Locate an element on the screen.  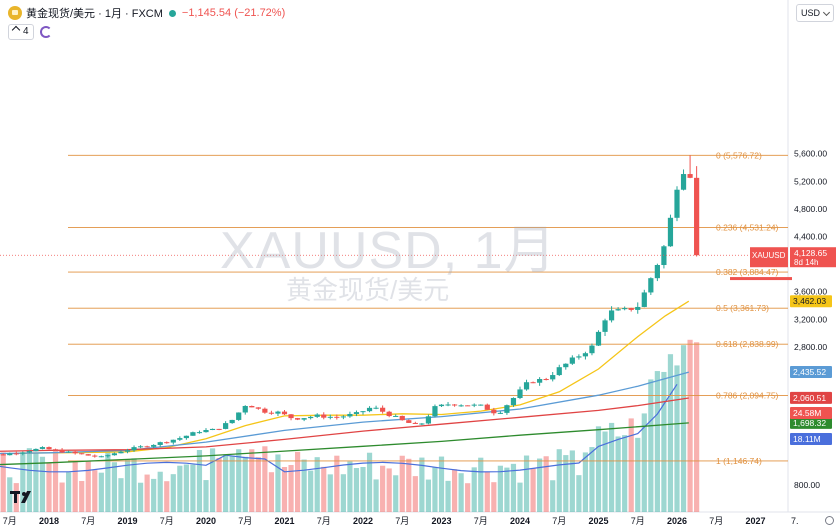
volume-ma-line is located at coordinates (339, 428).